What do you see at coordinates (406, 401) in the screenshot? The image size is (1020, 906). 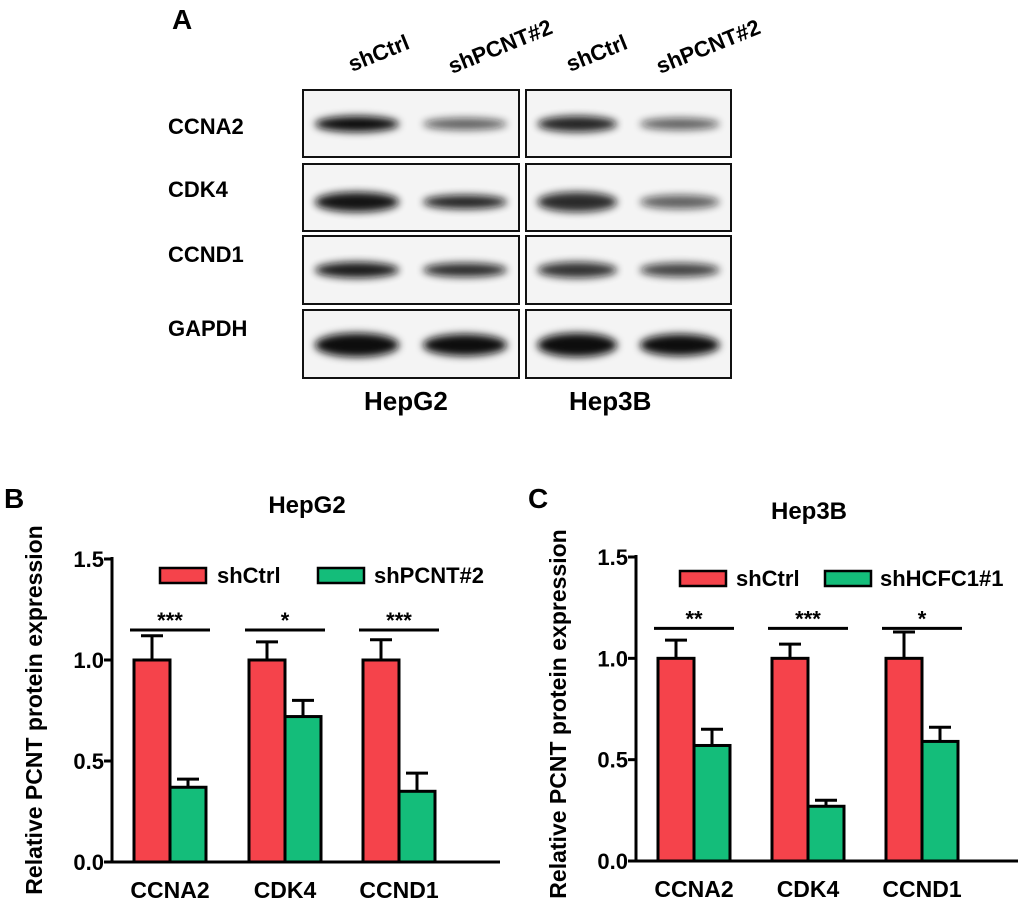 I see `cell-line-label-hepg2: HepG2` at bounding box center [406, 401].